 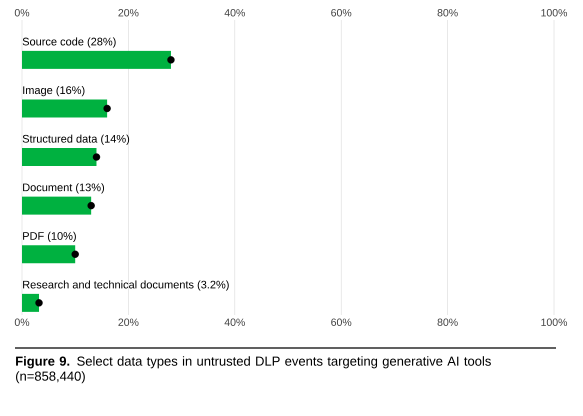 What do you see at coordinates (53, 91) in the screenshot?
I see `y-tick-label: Image (16%)` at bounding box center [53, 91].